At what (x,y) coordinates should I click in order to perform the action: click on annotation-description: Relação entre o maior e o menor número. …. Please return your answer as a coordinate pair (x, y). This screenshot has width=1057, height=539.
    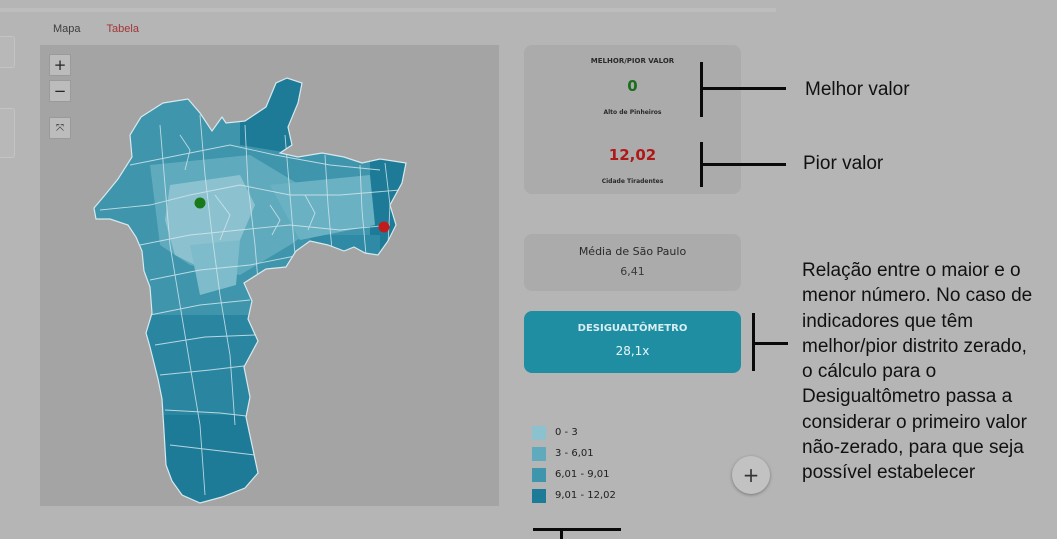
    Looking at the image, I should click on (917, 372).